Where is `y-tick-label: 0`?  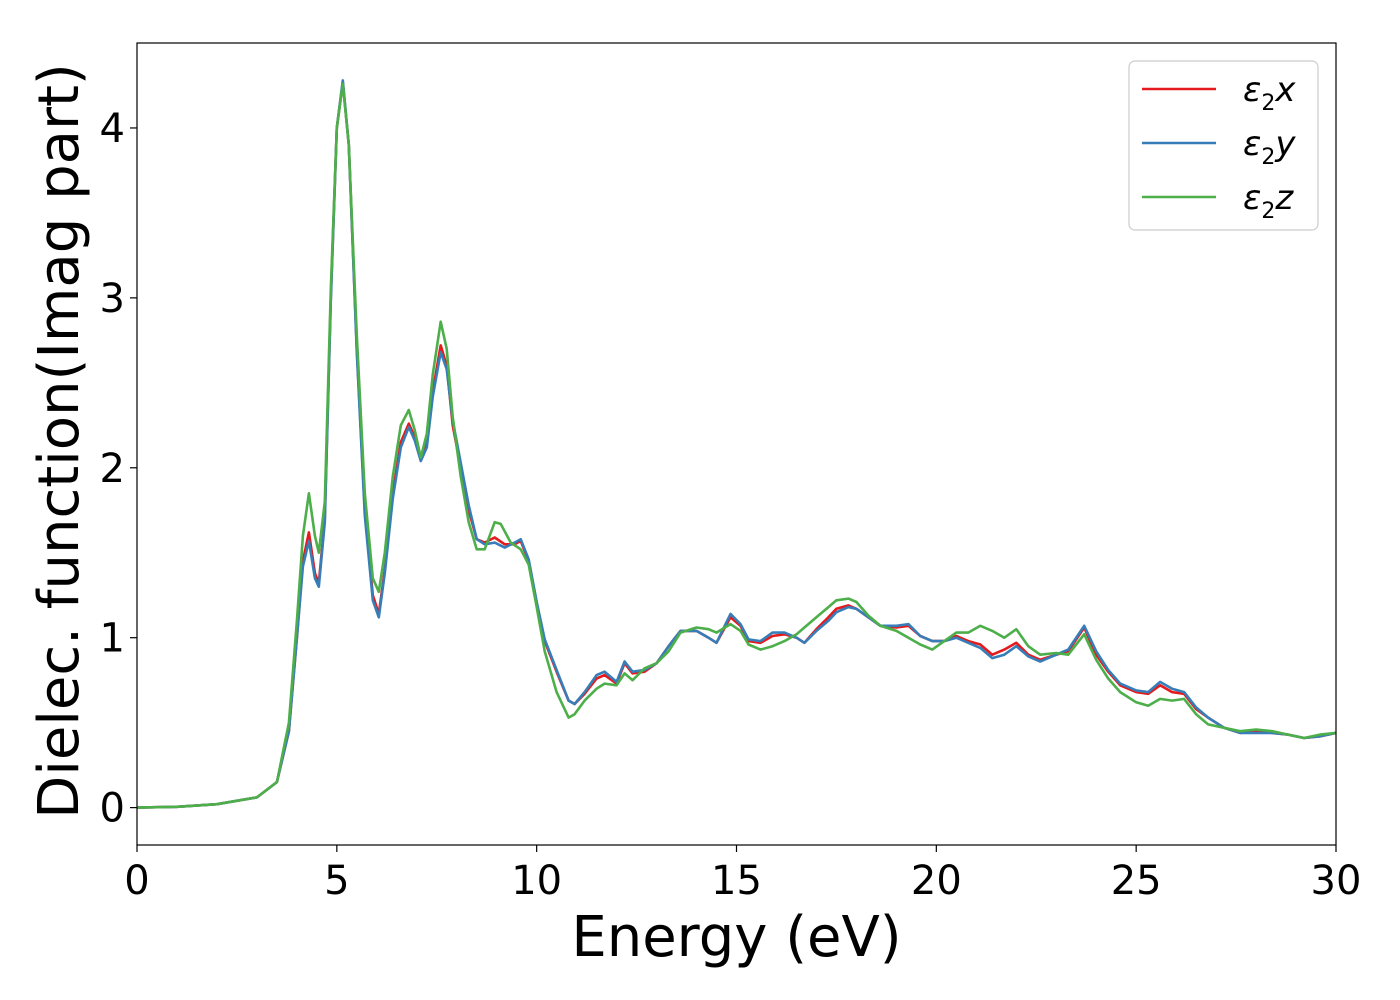
y-tick-label: 0 is located at coordinates (112, 809).